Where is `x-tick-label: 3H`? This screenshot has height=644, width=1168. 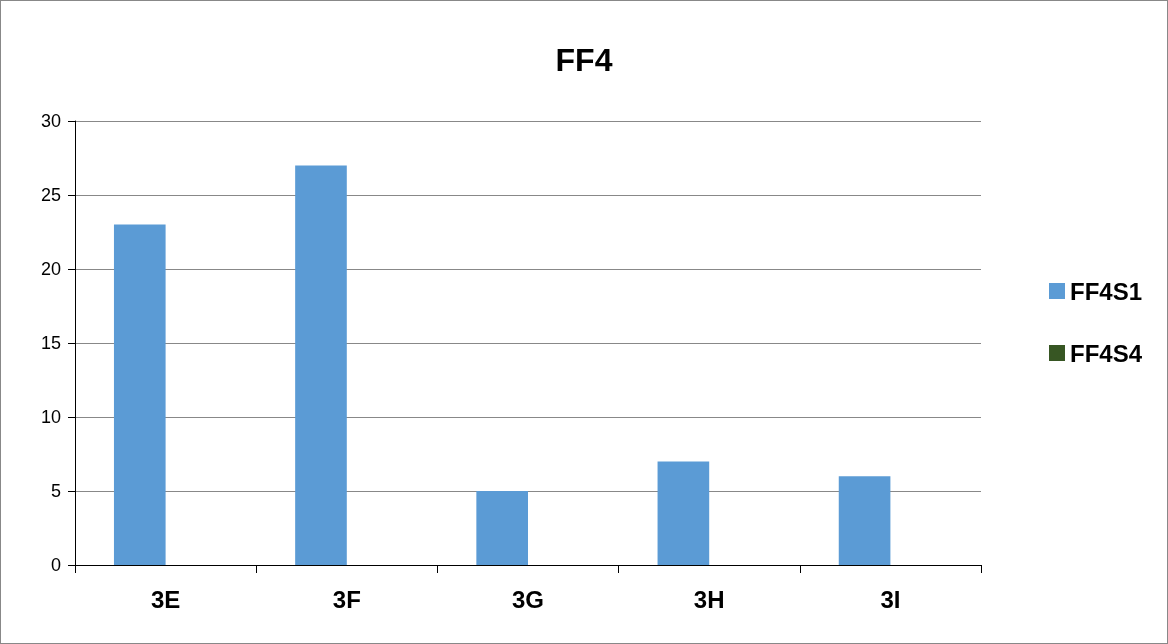 x-tick-label: 3H is located at coordinates (709, 599).